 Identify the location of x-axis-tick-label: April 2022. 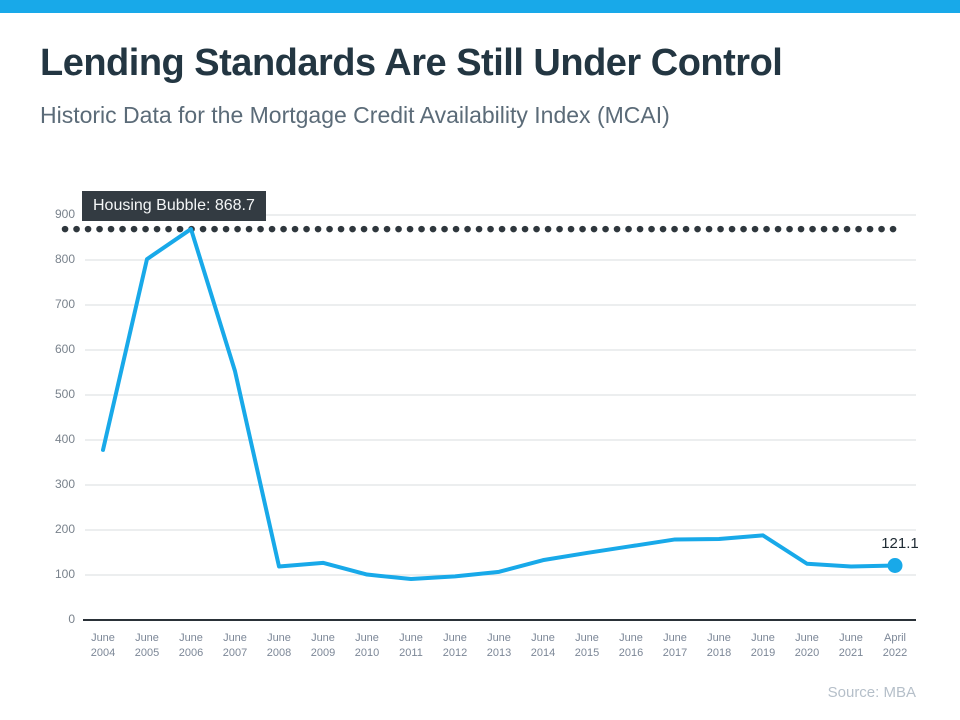
(895, 645).